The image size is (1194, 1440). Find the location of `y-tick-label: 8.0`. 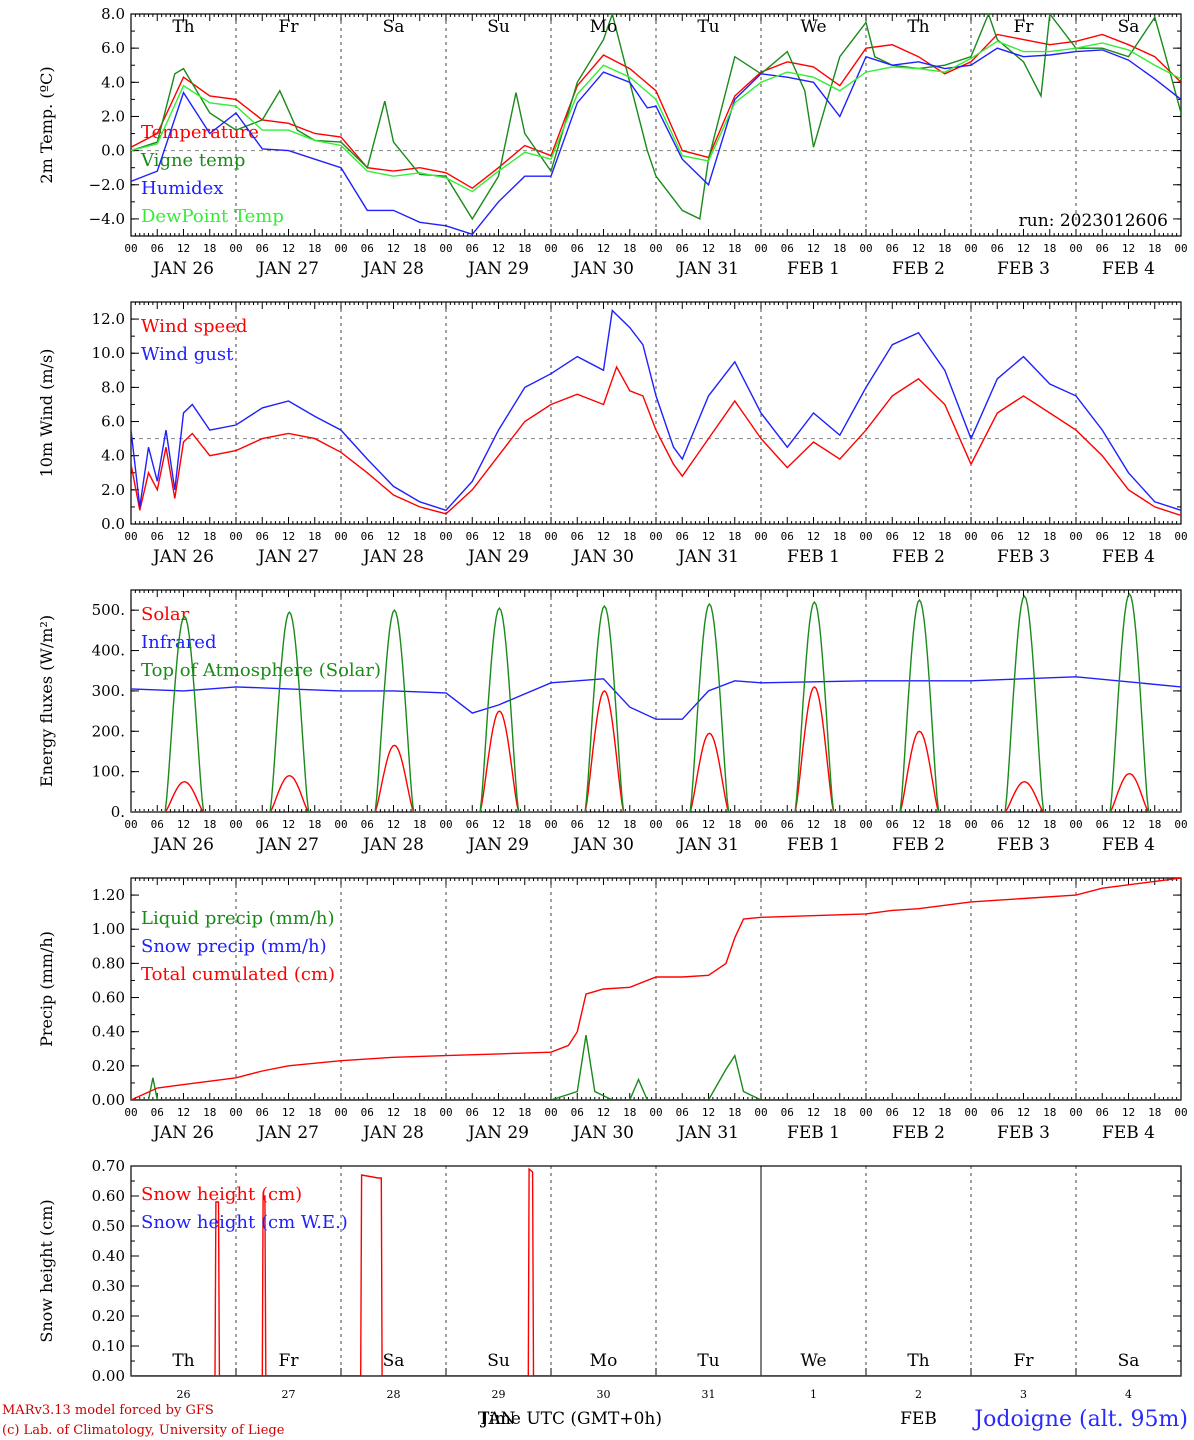

y-tick-label: 8.0 is located at coordinates (113, 387).